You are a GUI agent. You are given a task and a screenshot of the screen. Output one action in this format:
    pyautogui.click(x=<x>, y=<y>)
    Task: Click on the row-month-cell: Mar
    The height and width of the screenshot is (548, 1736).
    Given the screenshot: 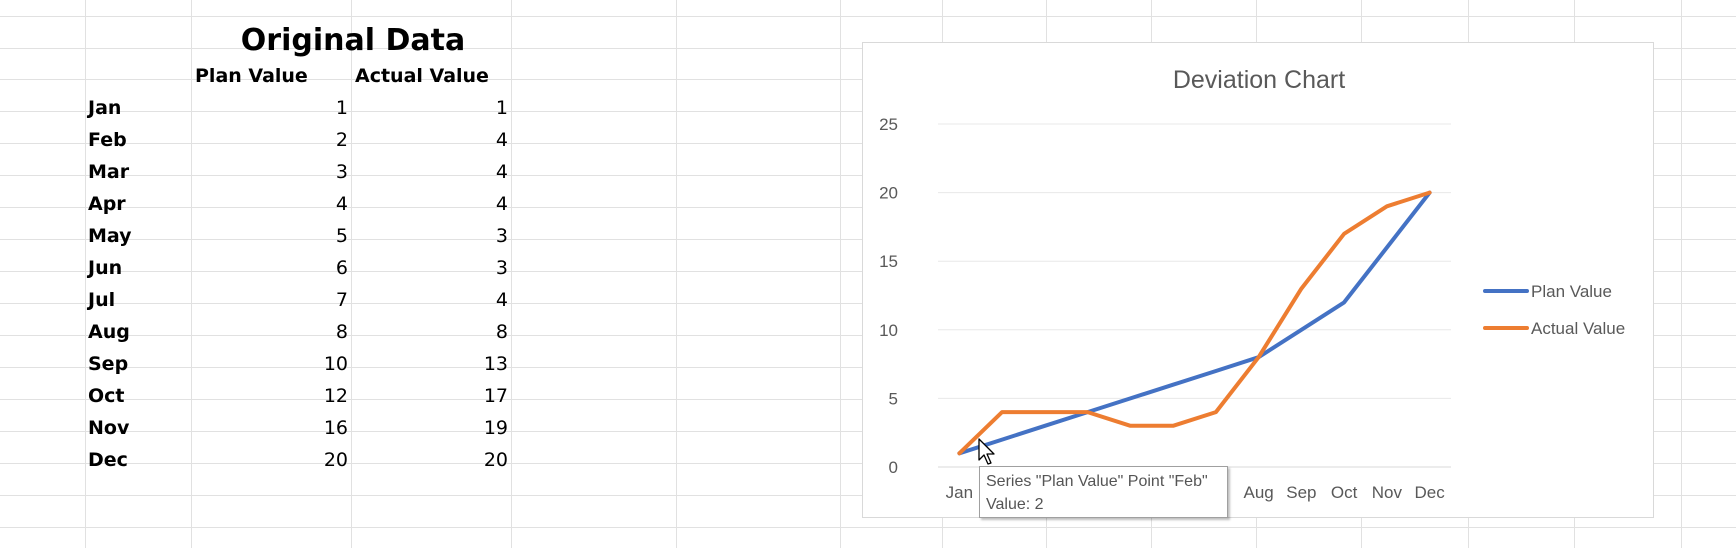 What is the action you would take?
    pyautogui.click(x=109, y=172)
    